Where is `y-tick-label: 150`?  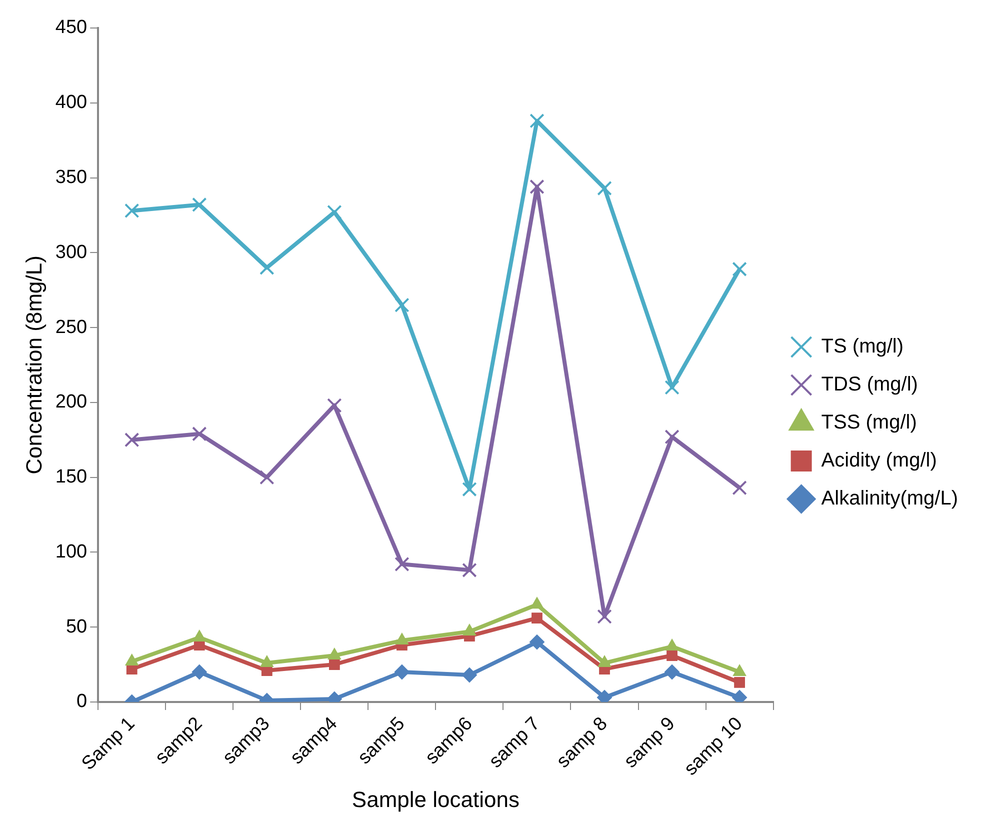 y-tick-label: 150 is located at coordinates (71, 477).